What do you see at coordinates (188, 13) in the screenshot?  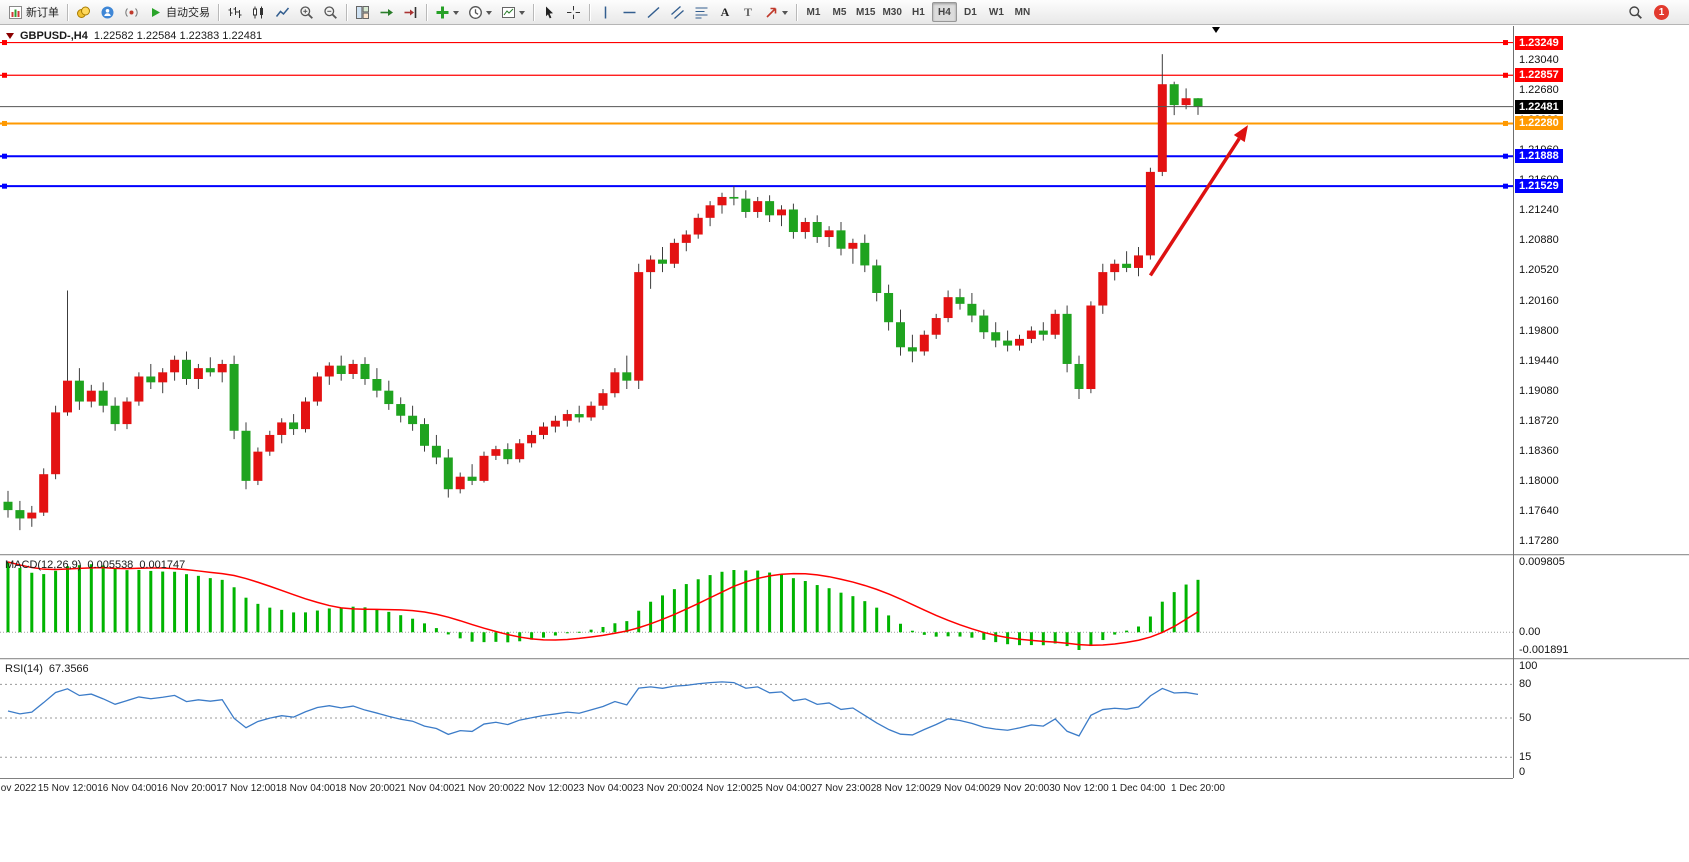 I see `algo-trading-label: 自动交易` at bounding box center [188, 13].